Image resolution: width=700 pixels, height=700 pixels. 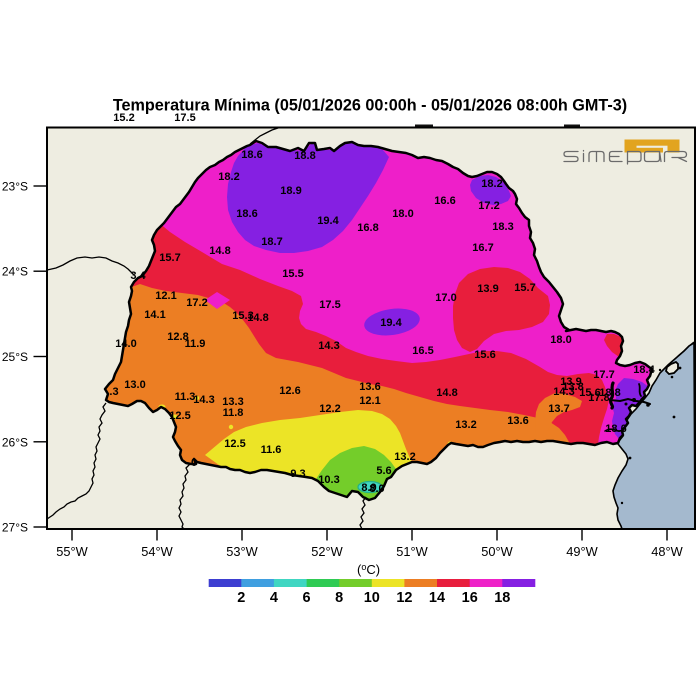 What do you see at coordinates (327, 551) in the screenshot?
I see `svg-text: 52°W` at bounding box center [327, 551].